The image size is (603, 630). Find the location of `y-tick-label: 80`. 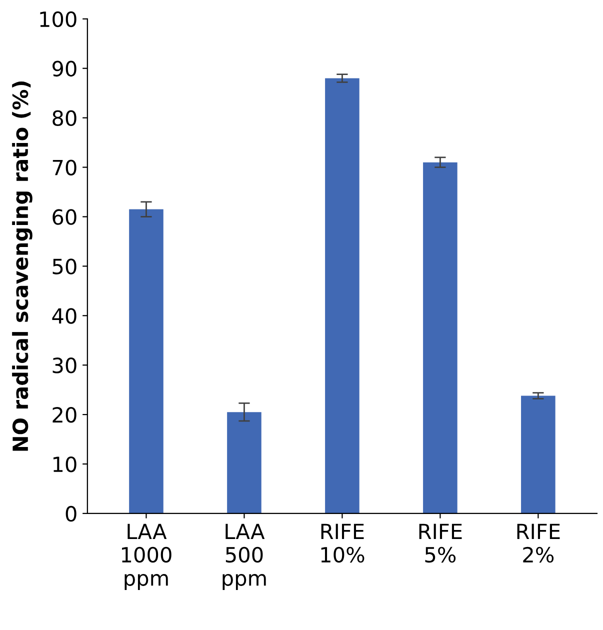

y-tick-label: 80 is located at coordinates (64, 118).